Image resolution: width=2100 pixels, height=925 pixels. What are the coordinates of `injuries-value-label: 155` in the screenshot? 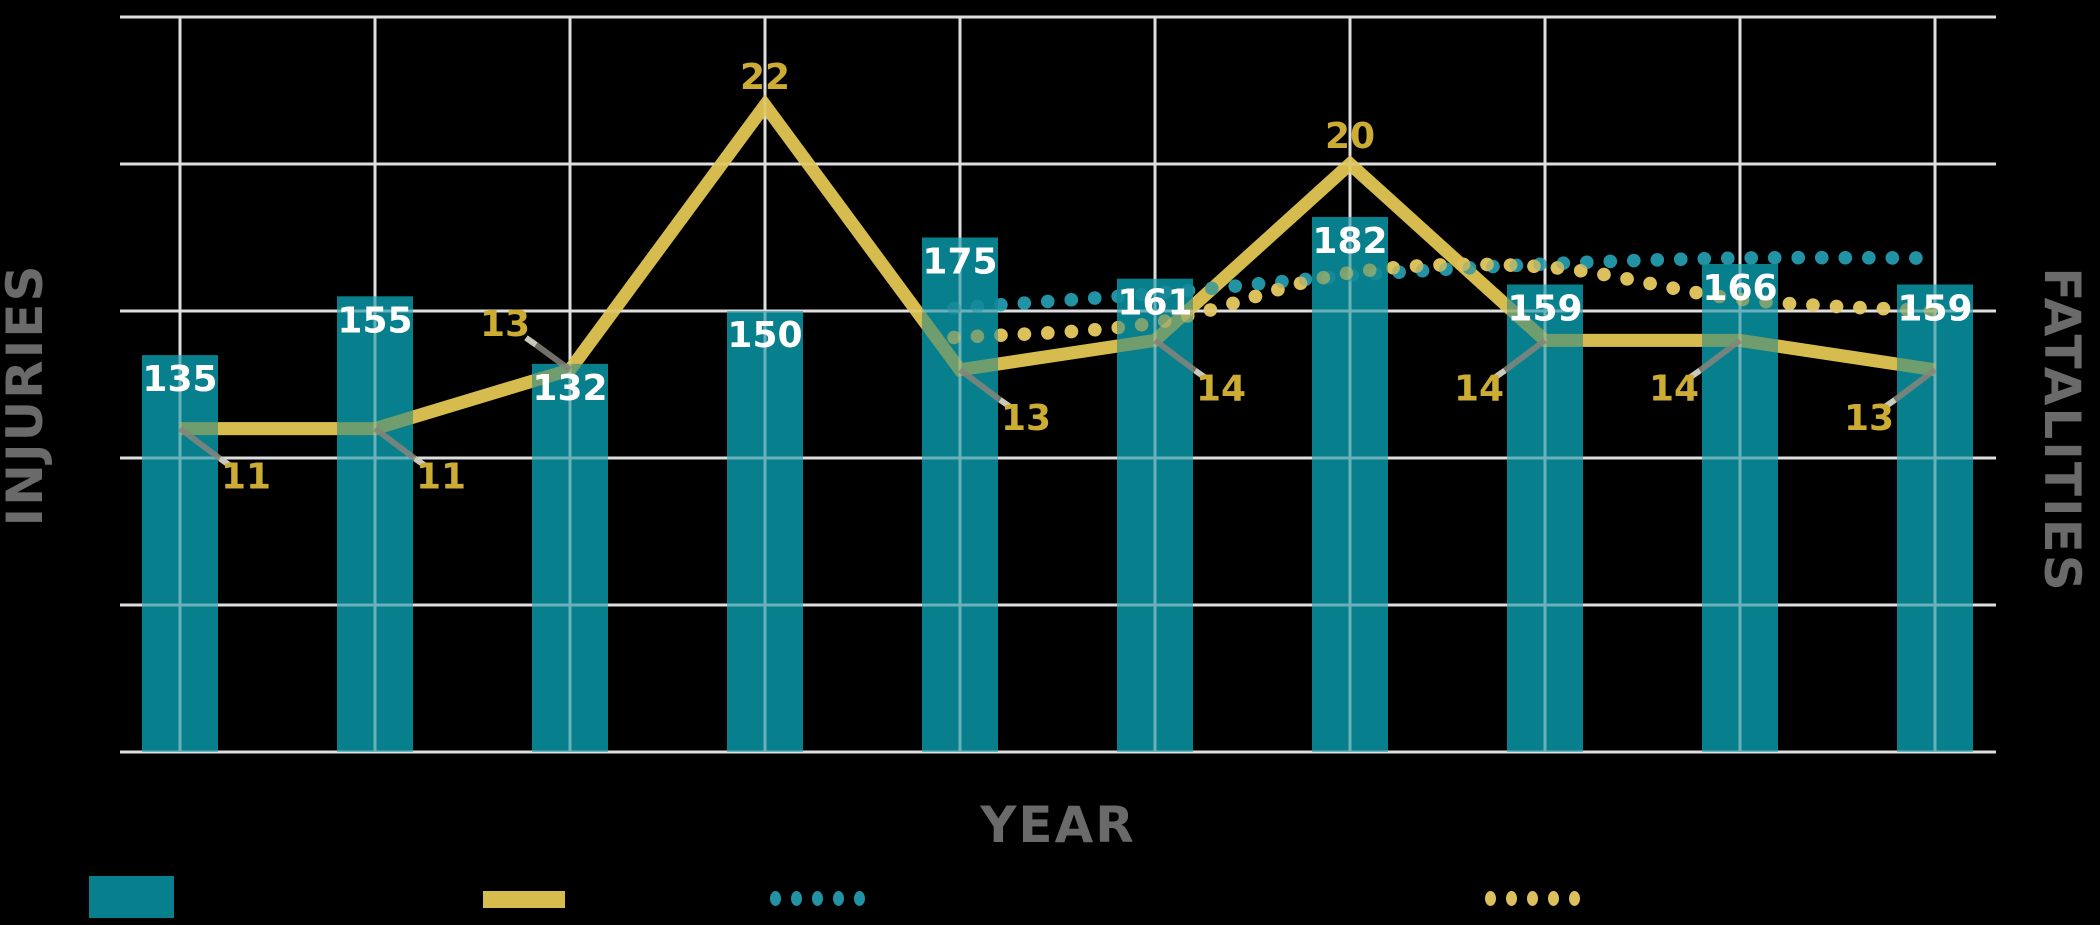 It's located at (374, 320).